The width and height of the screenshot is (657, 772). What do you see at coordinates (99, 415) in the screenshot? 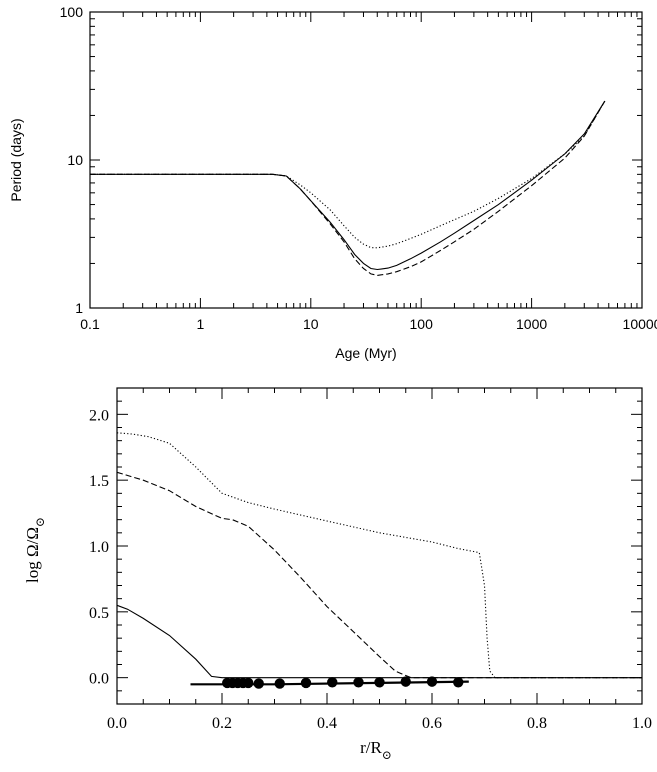
I see `bottom-y-tick-label: 2.0` at bounding box center [99, 415].